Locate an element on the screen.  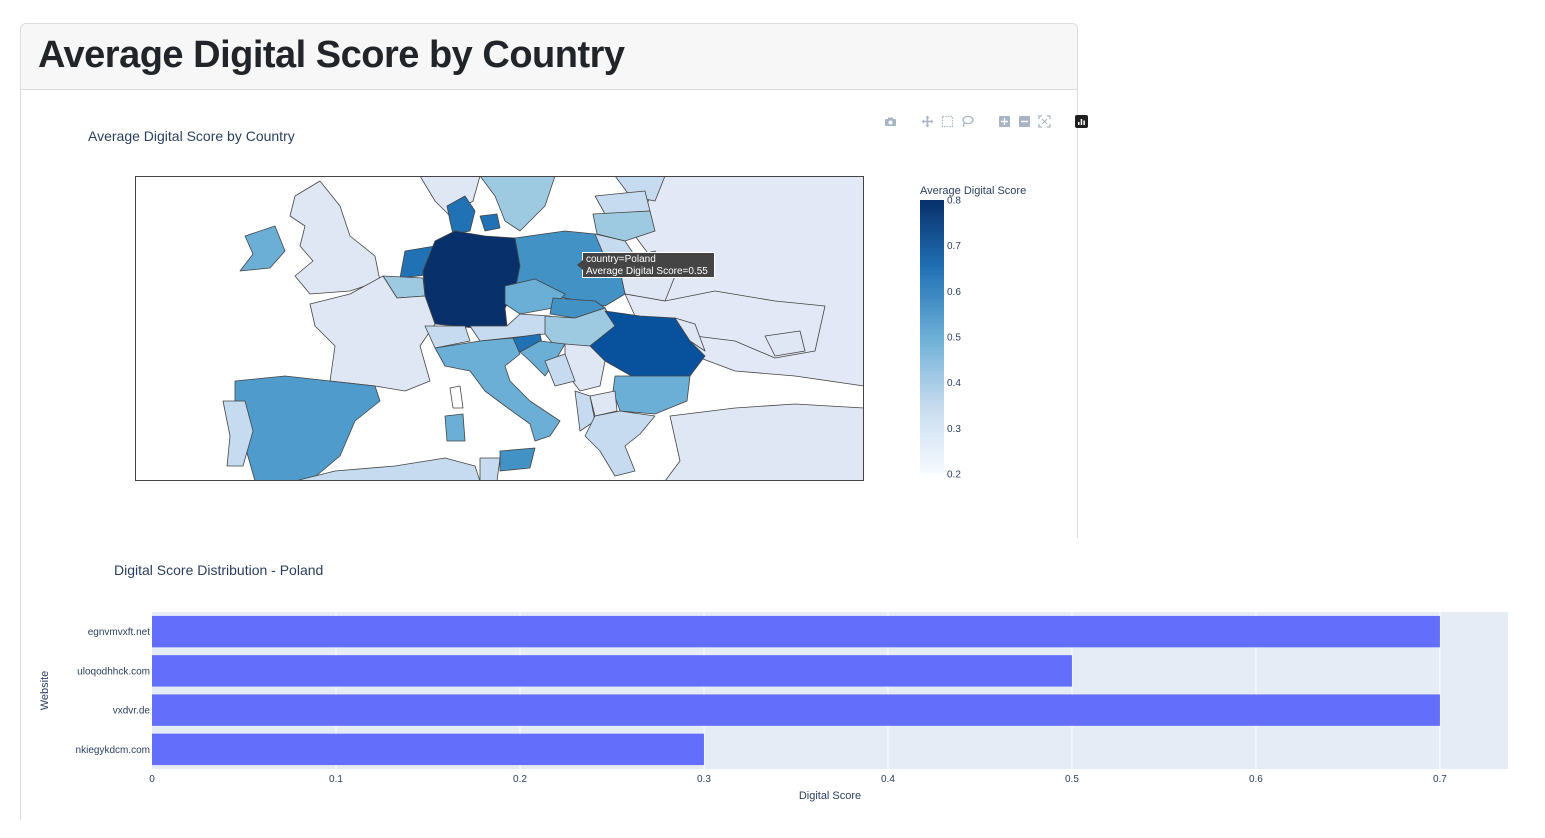
lasso-icon is located at coordinates (967, 121).